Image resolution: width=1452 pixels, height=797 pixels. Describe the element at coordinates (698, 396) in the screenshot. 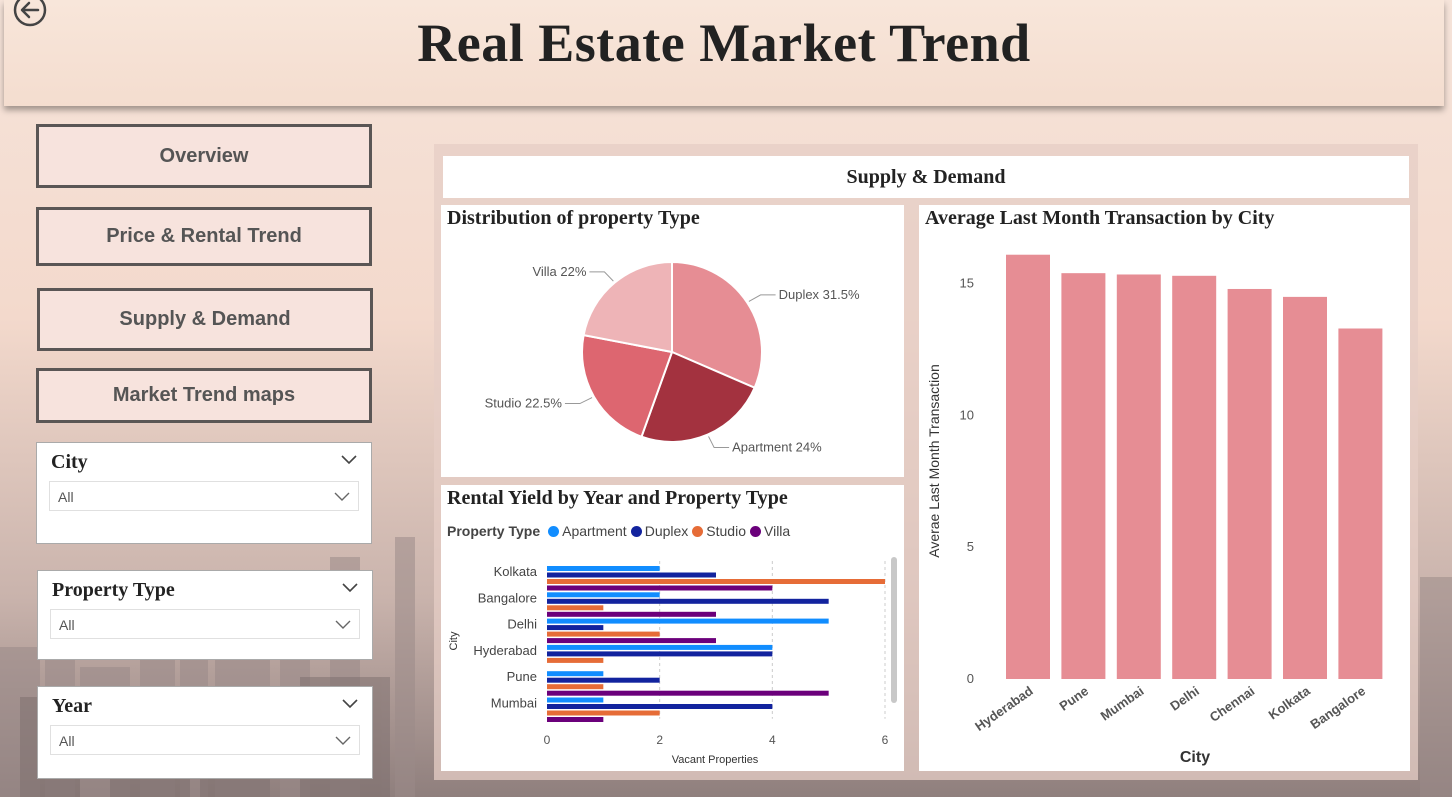

I see `pie-slice-apartment` at that location.